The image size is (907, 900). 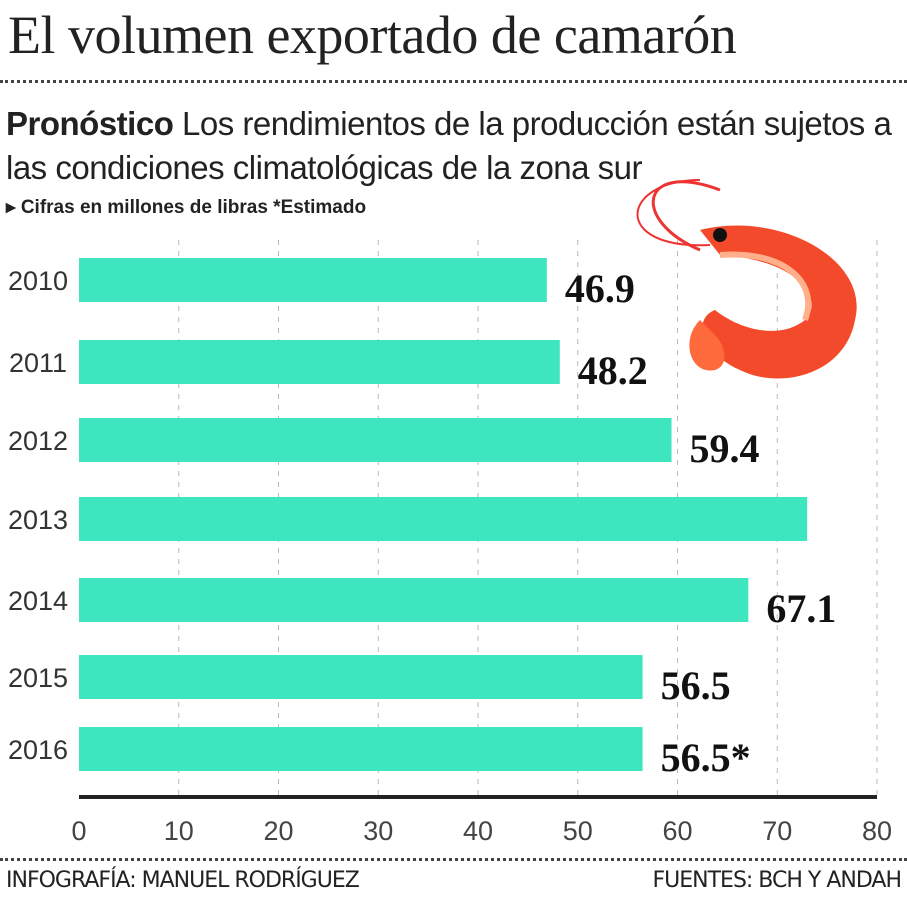 I want to click on footer-divider, so click(x=453, y=859).